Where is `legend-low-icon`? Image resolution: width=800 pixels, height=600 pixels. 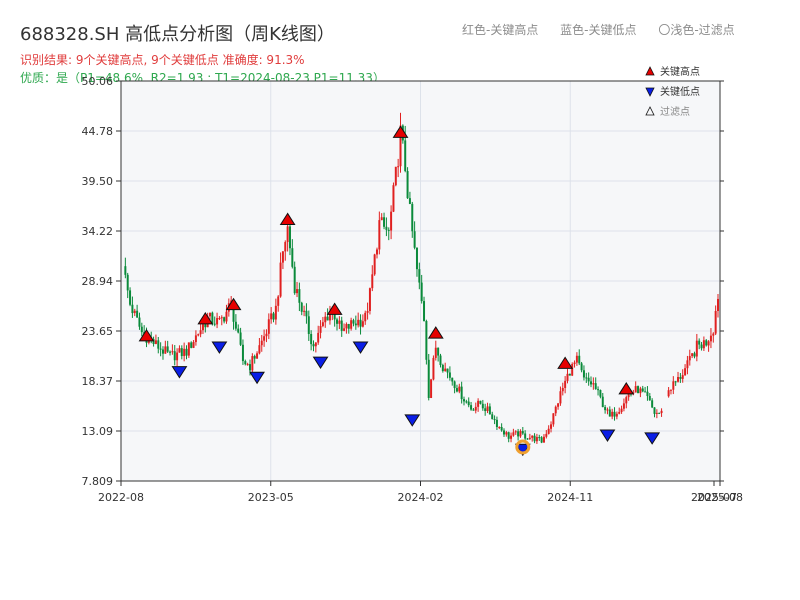
legend-low-icon is located at coordinates (650, 92).